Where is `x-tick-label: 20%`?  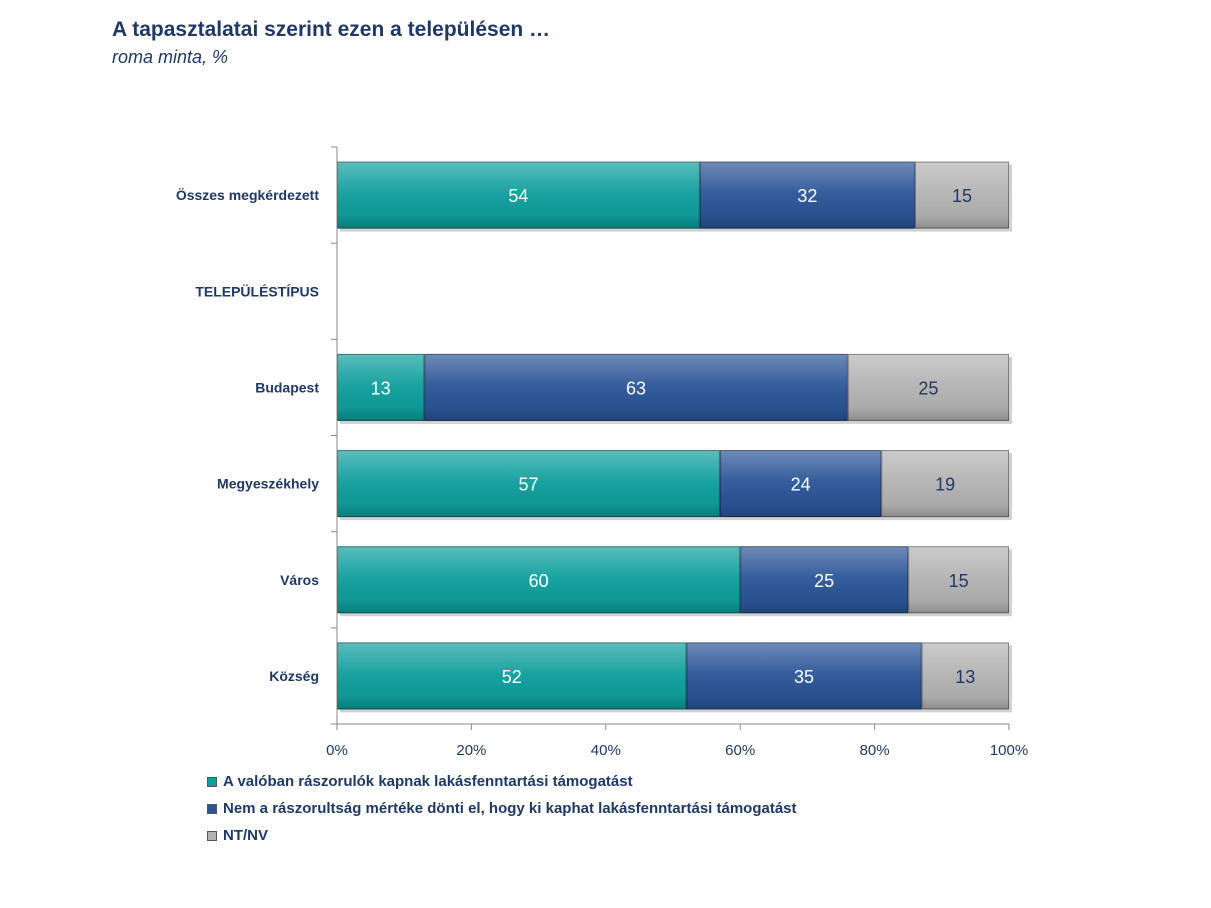
x-tick-label: 20% is located at coordinates (471, 750).